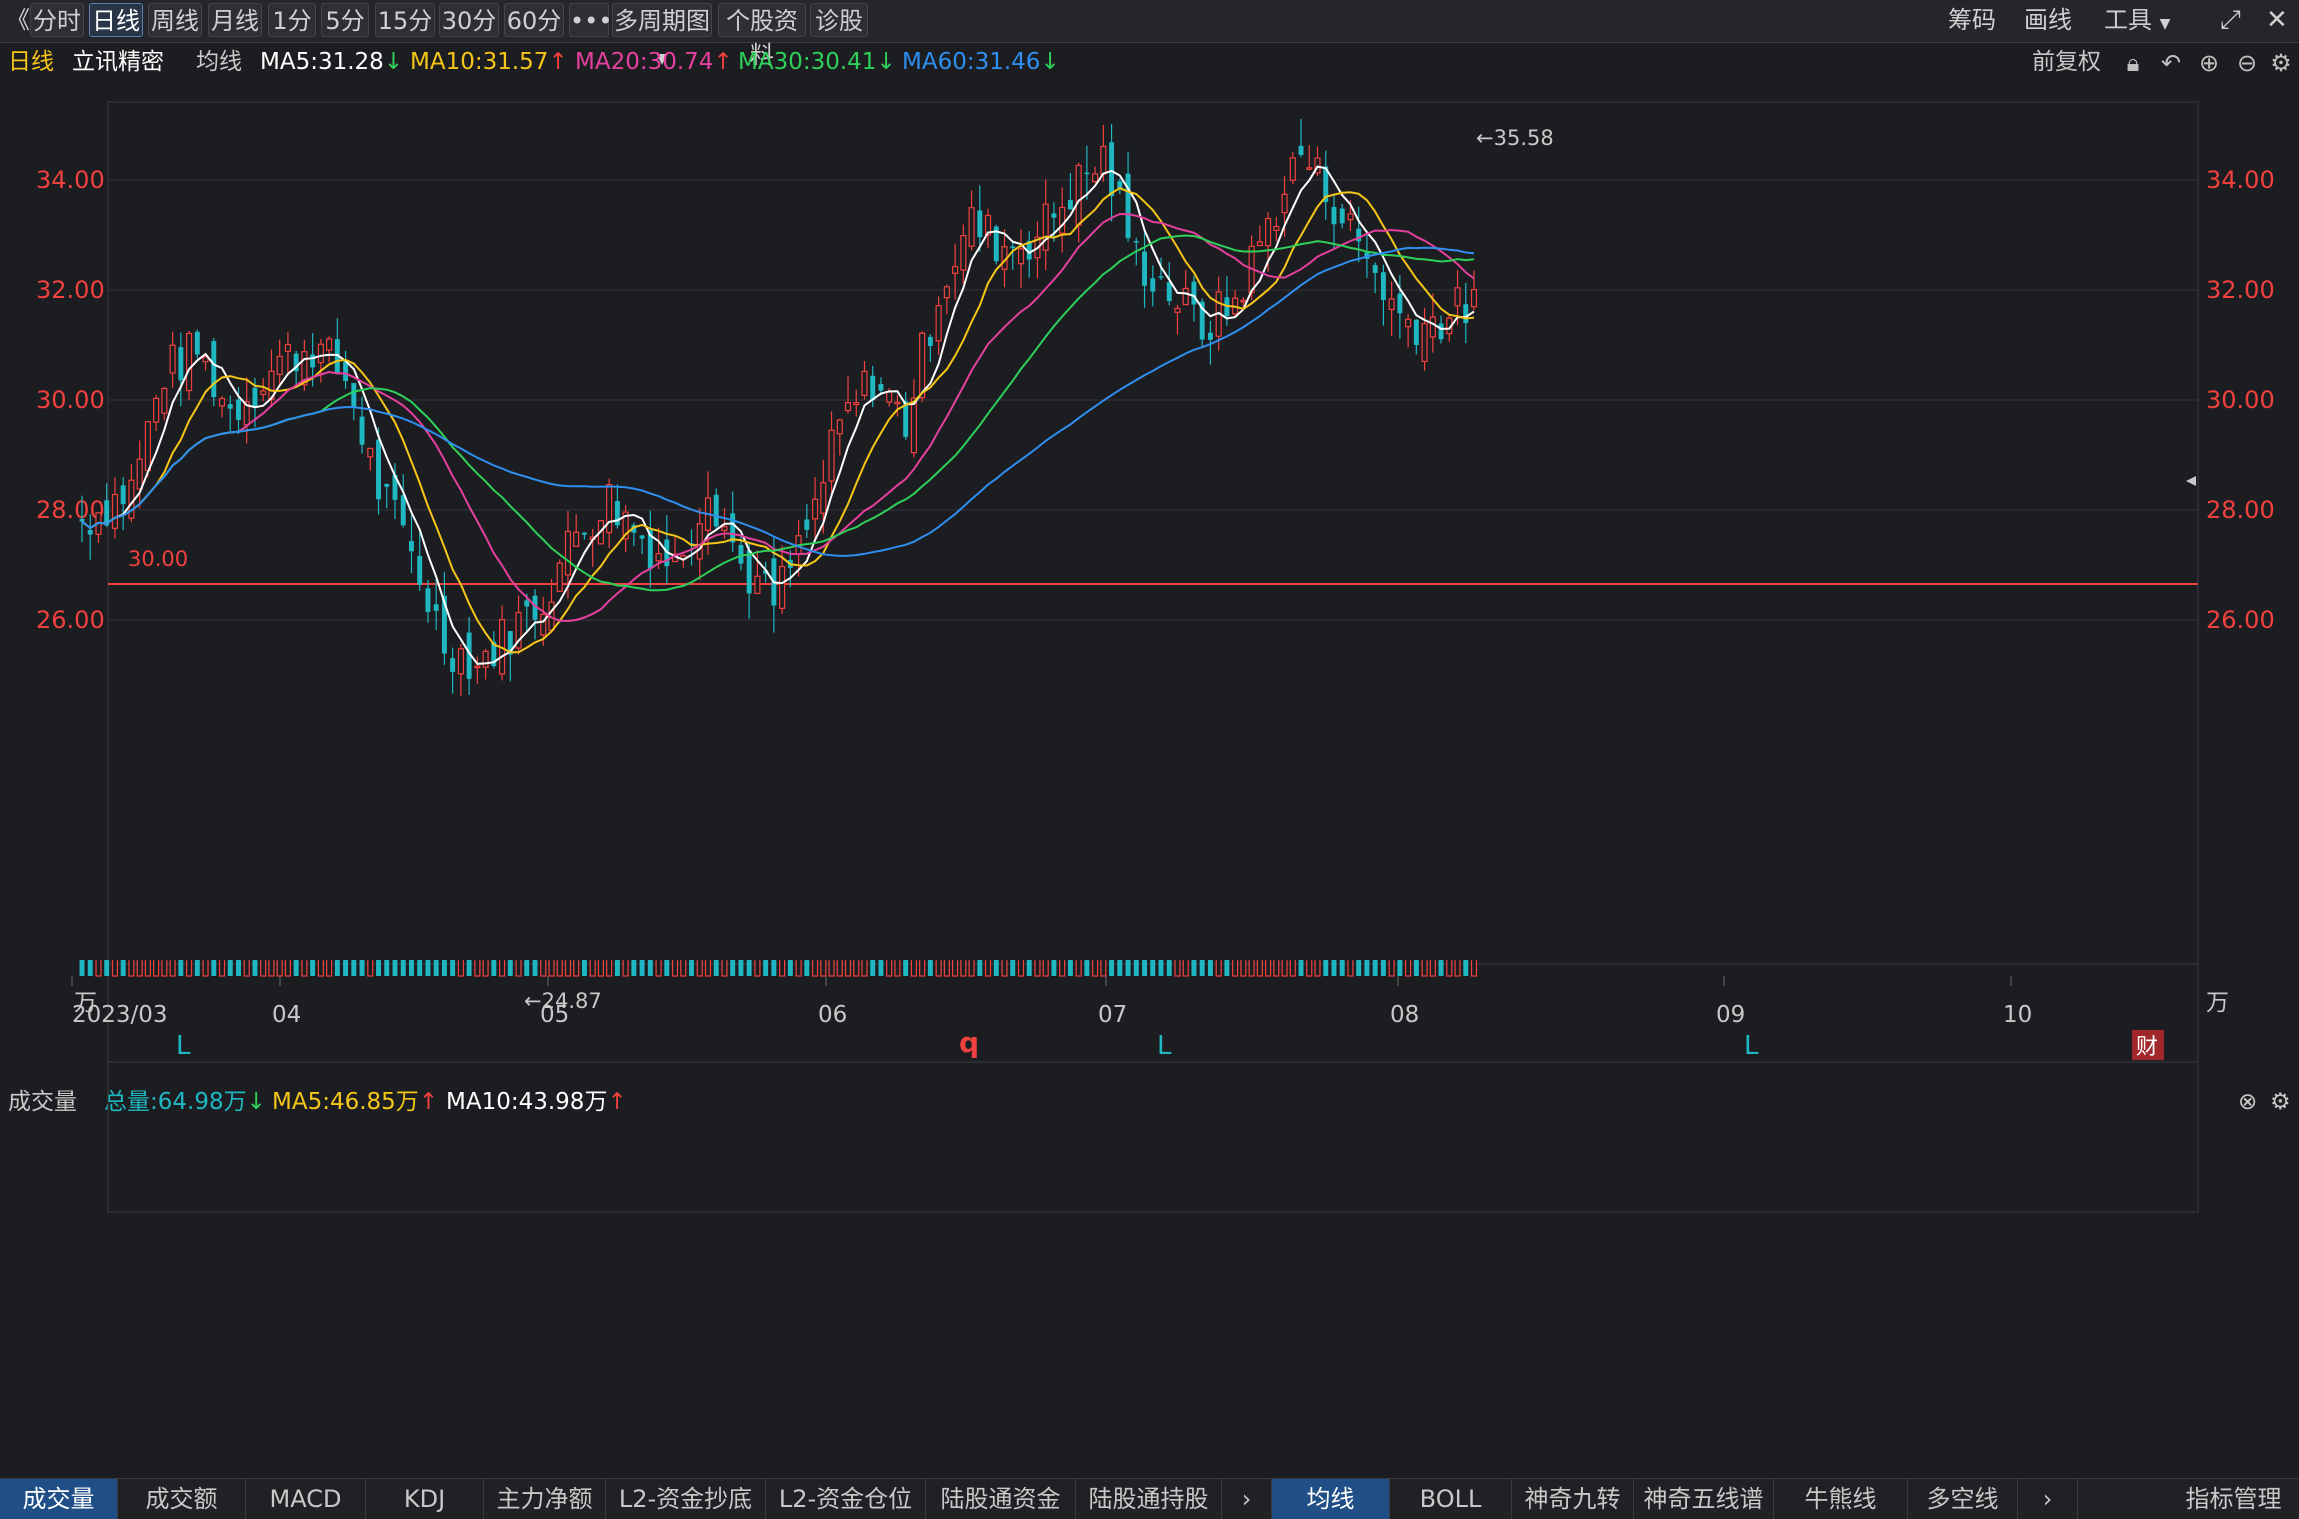  Describe the element at coordinates (2230, 20) in the screenshot. I see `fullscreen-icon: ⤢` at that location.